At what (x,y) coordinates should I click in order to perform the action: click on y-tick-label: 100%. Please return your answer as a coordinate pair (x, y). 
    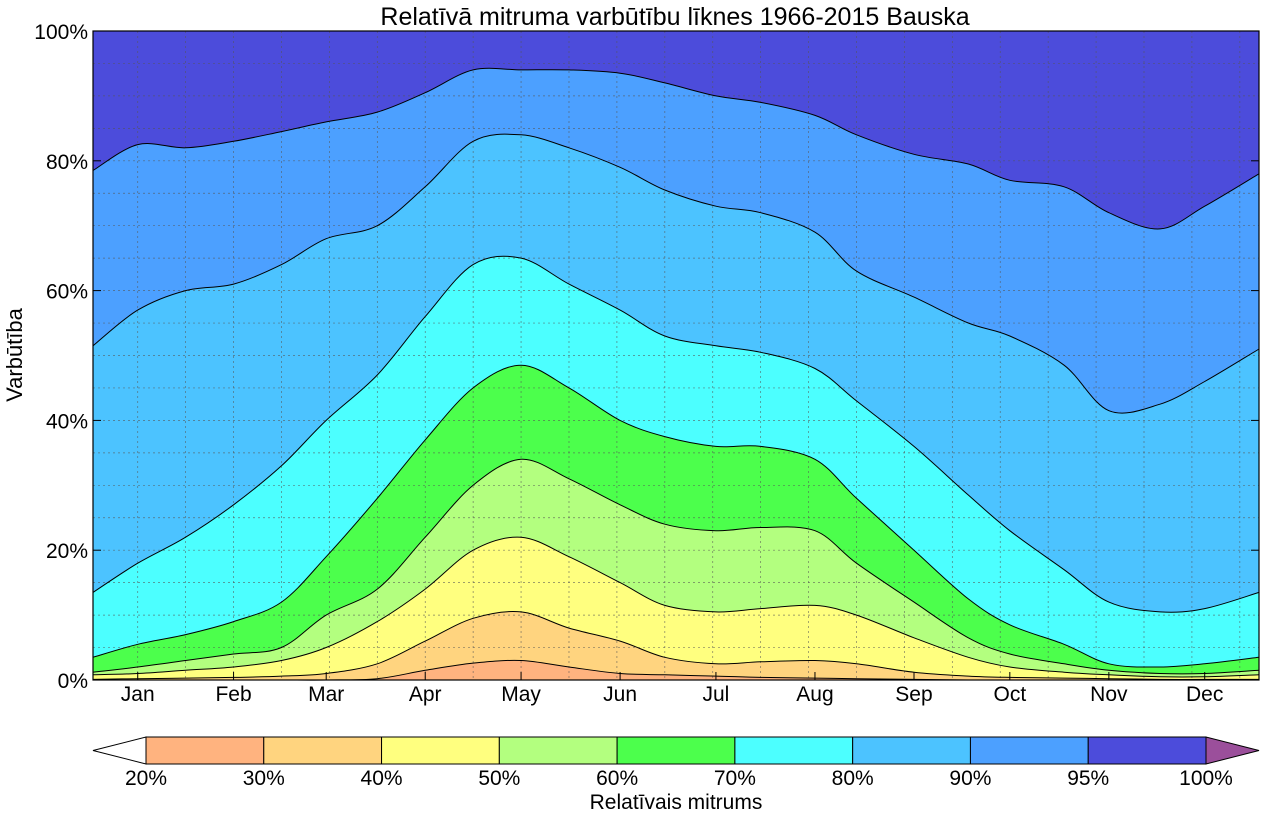
    Looking at the image, I should click on (61, 32).